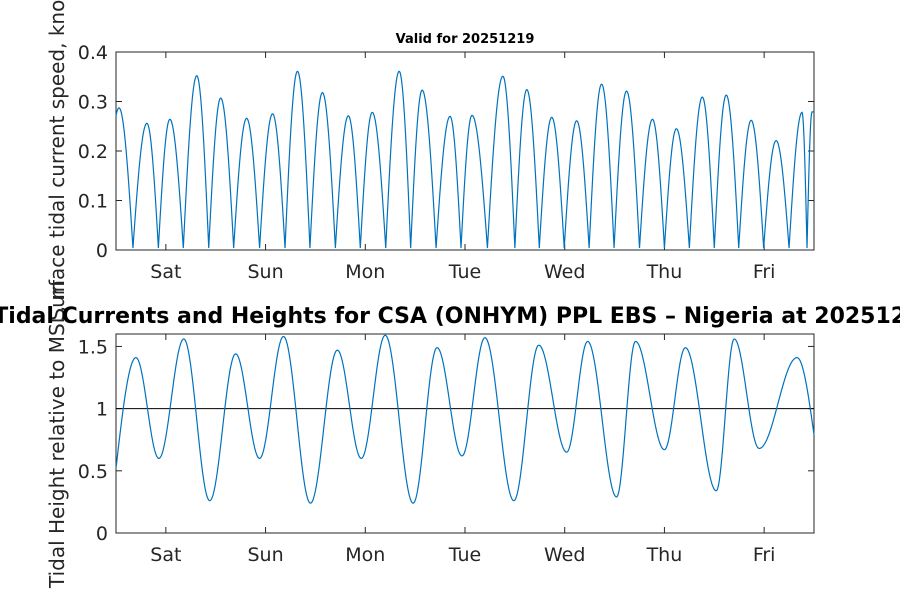 The image size is (900, 600). Describe the element at coordinates (465, 39) in the screenshot. I see `current-speed-chart-title: Valid for 20251219` at that location.